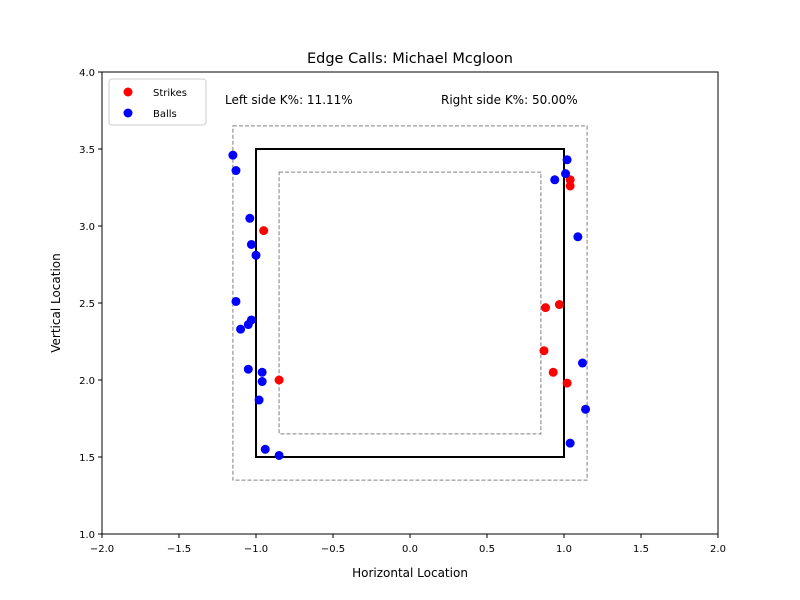 The height and width of the screenshot is (600, 800). I want to click on x-tick-label: 1.0, so click(564, 549).